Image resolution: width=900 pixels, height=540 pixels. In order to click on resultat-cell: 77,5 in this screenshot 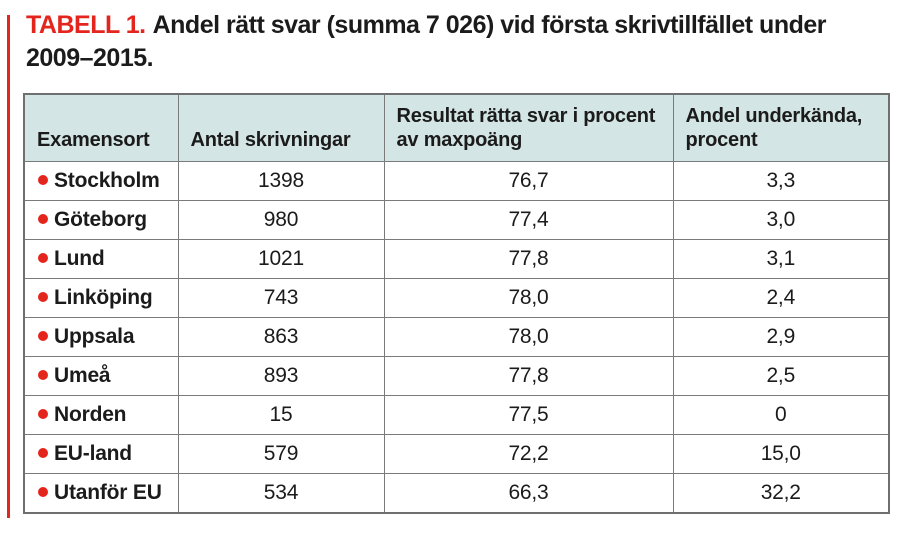, I will do `click(528, 415)`.